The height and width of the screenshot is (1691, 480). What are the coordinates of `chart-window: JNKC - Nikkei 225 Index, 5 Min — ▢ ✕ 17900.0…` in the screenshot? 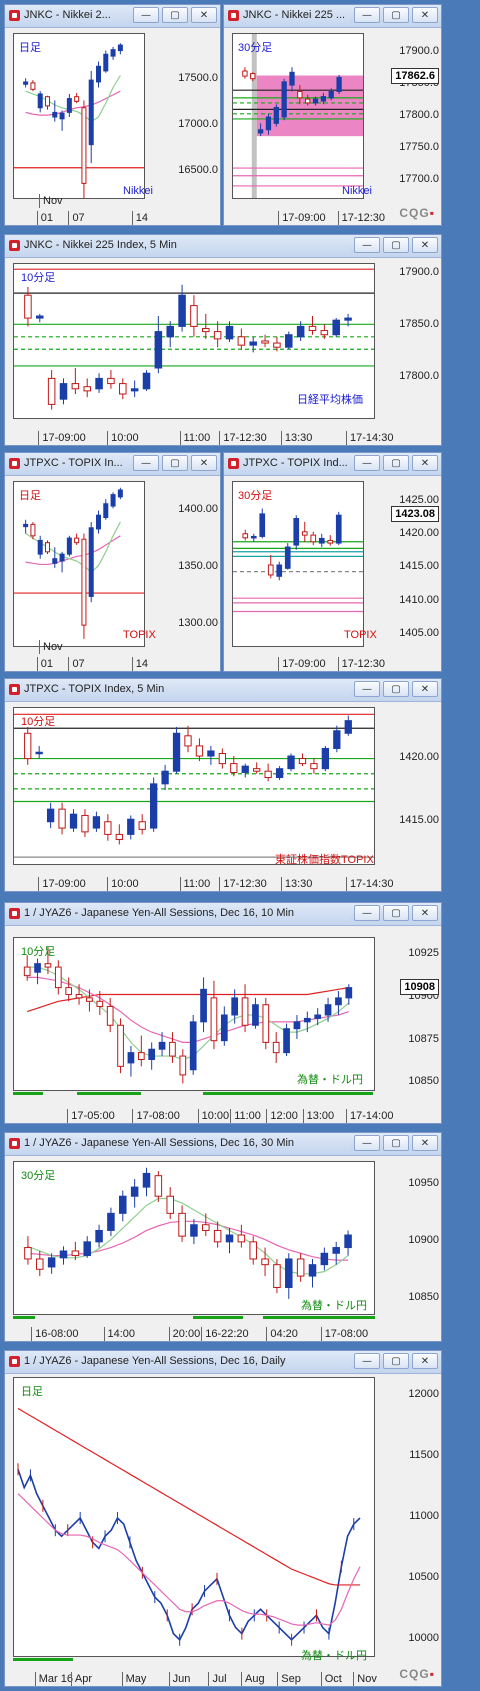 It's located at (223, 340).